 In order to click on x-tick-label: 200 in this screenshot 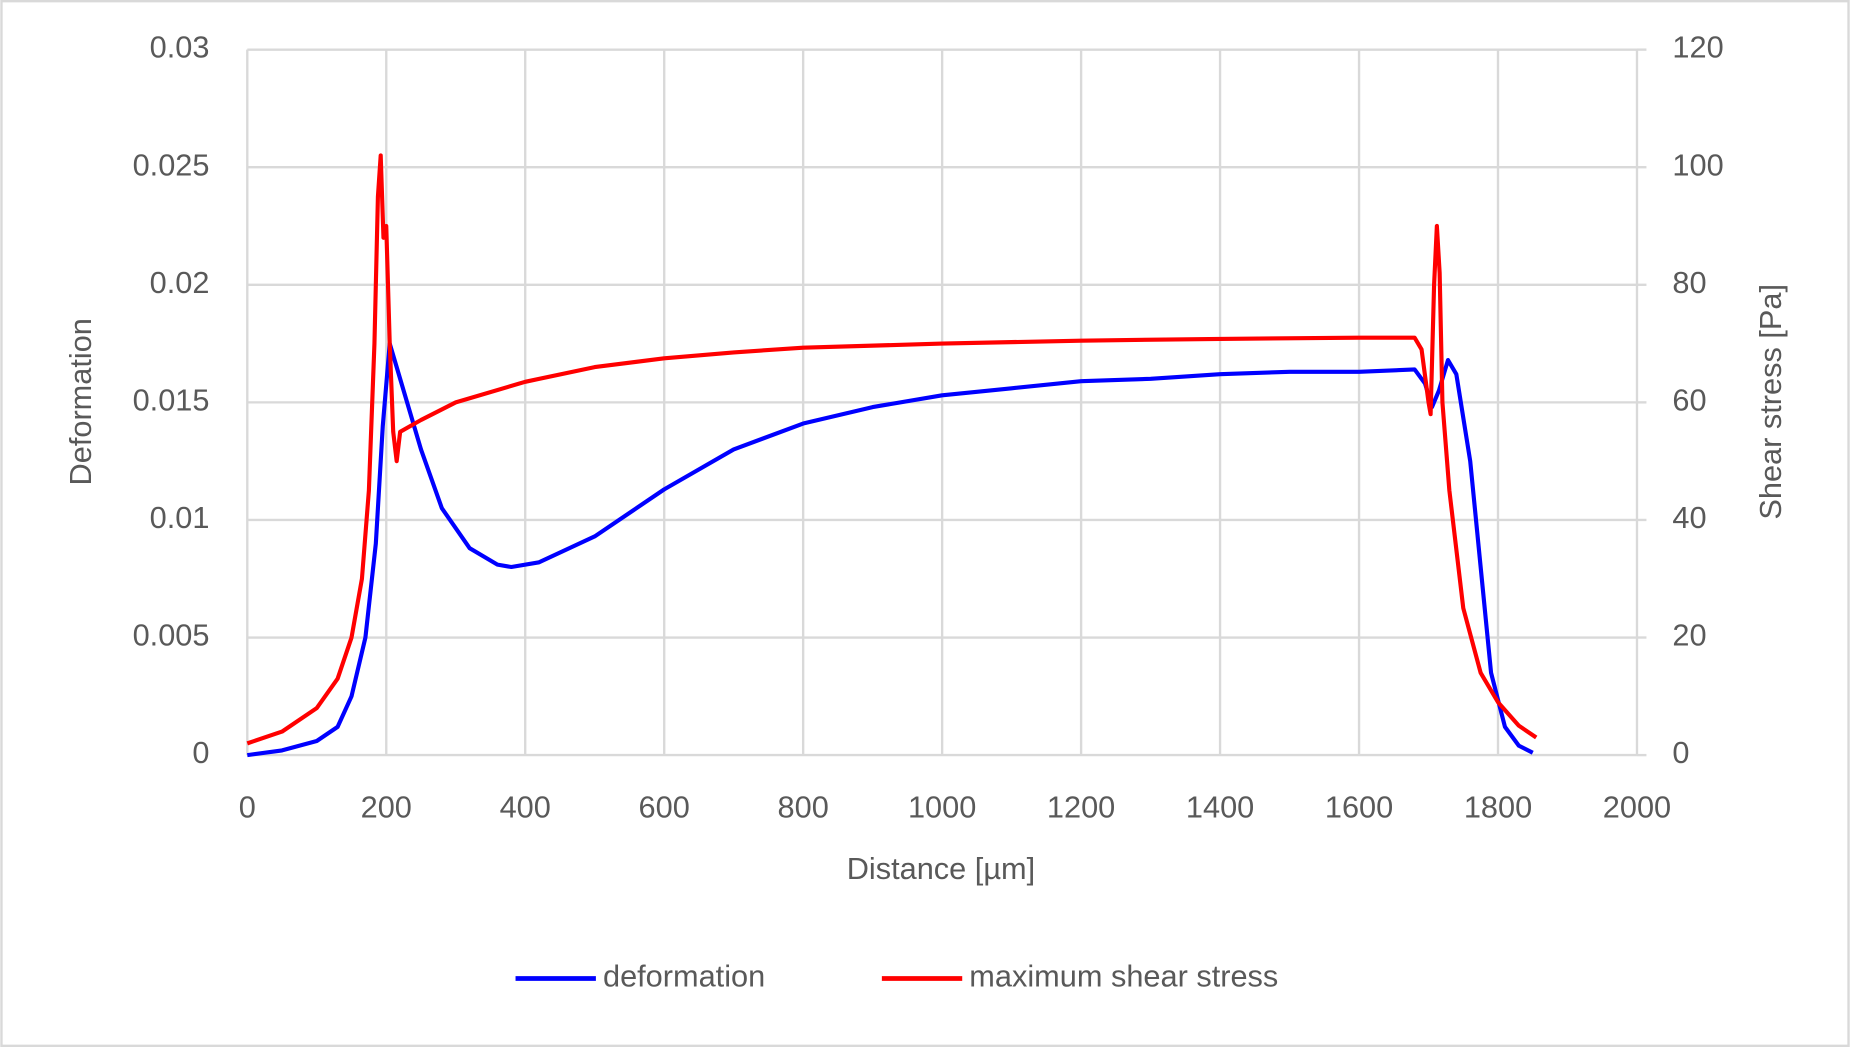, I will do `click(386, 807)`.